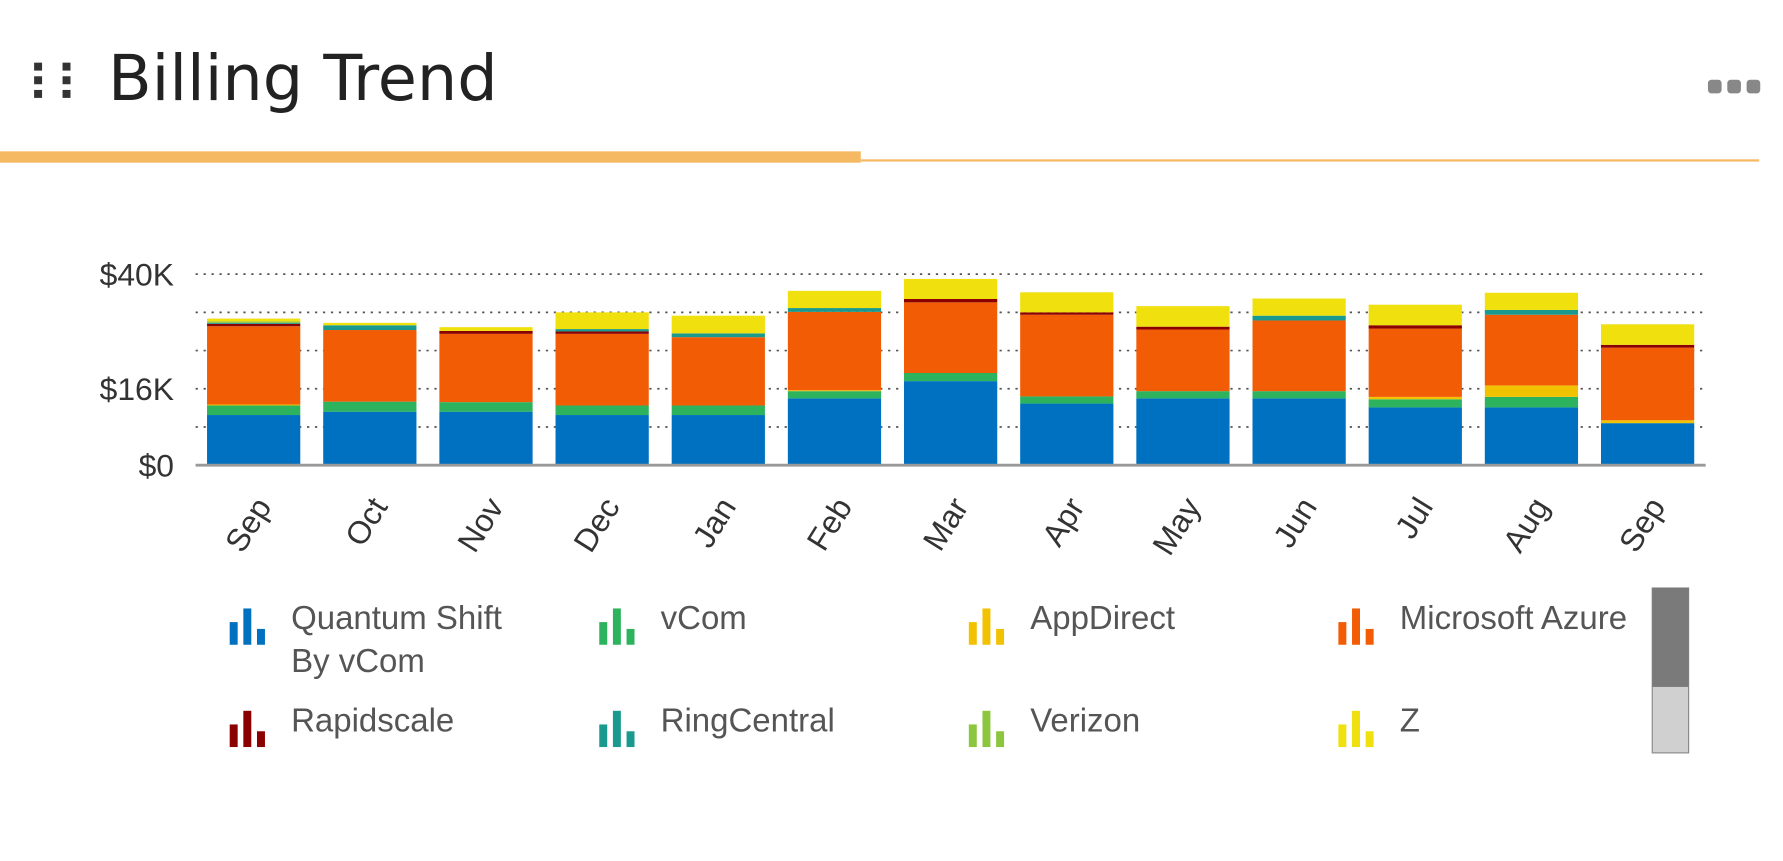 This screenshot has width=1783, height=861. What do you see at coordinates (1734, 86) in the screenshot?
I see `more-menu` at bounding box center [1734, 86].